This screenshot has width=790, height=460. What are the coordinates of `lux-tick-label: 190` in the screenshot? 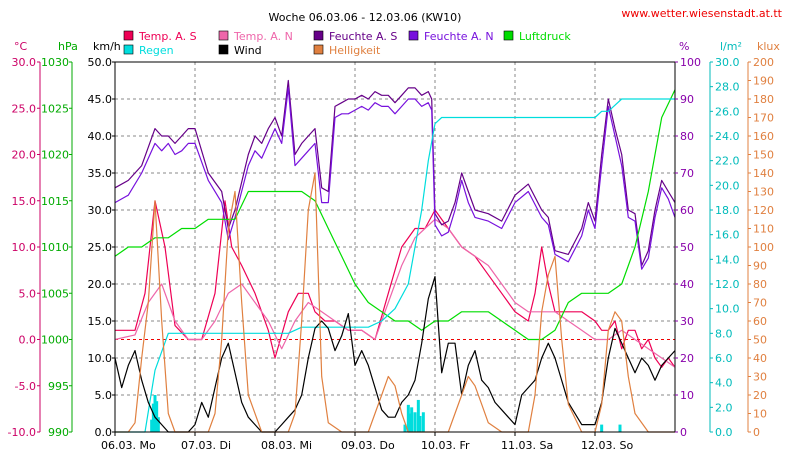 It's located at (763, 81).